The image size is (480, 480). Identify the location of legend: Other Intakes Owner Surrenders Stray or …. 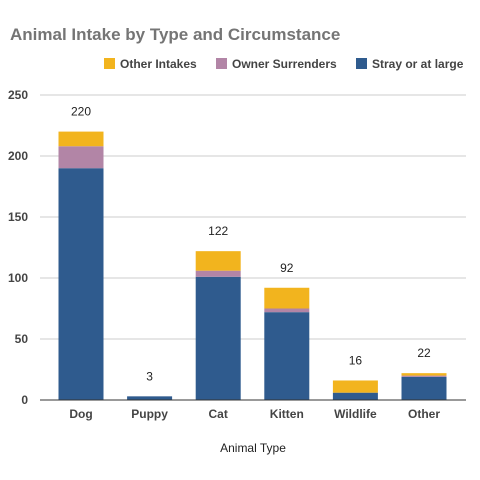
(284, 64).